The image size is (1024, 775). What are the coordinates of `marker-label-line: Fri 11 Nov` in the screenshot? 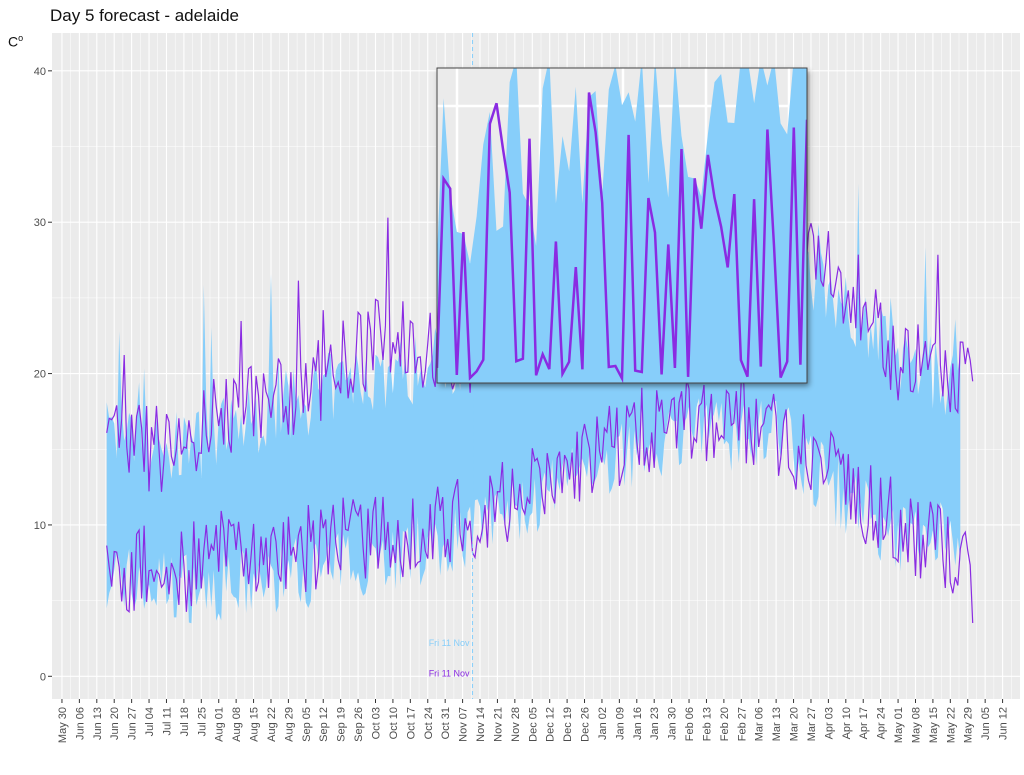 It's located at (449, 673).